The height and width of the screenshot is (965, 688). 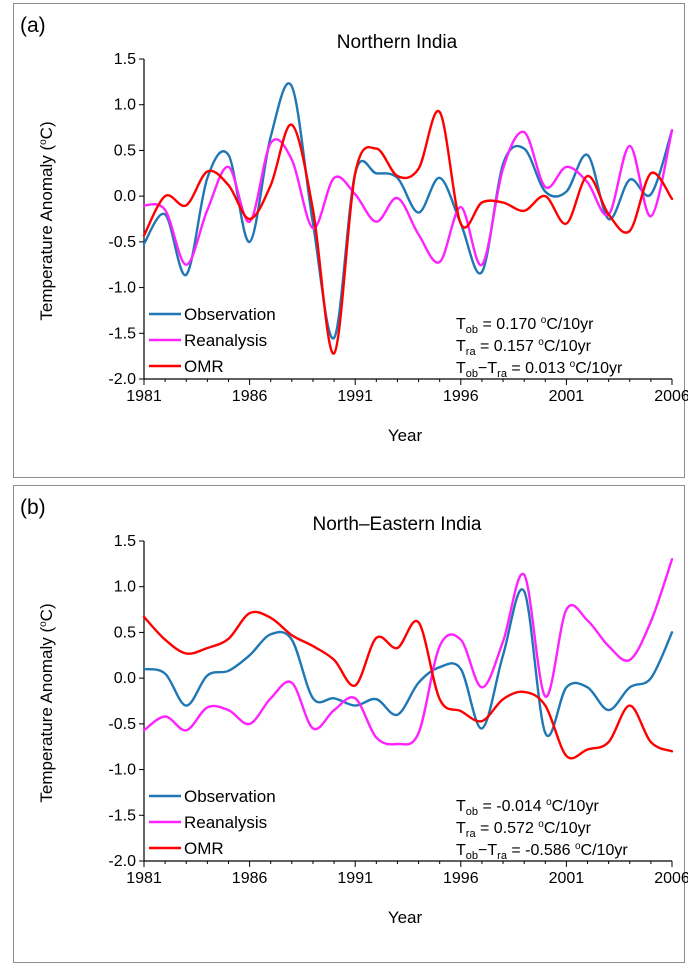 I want to click on x-tick-label: 2001, so click(x=567, y=878).